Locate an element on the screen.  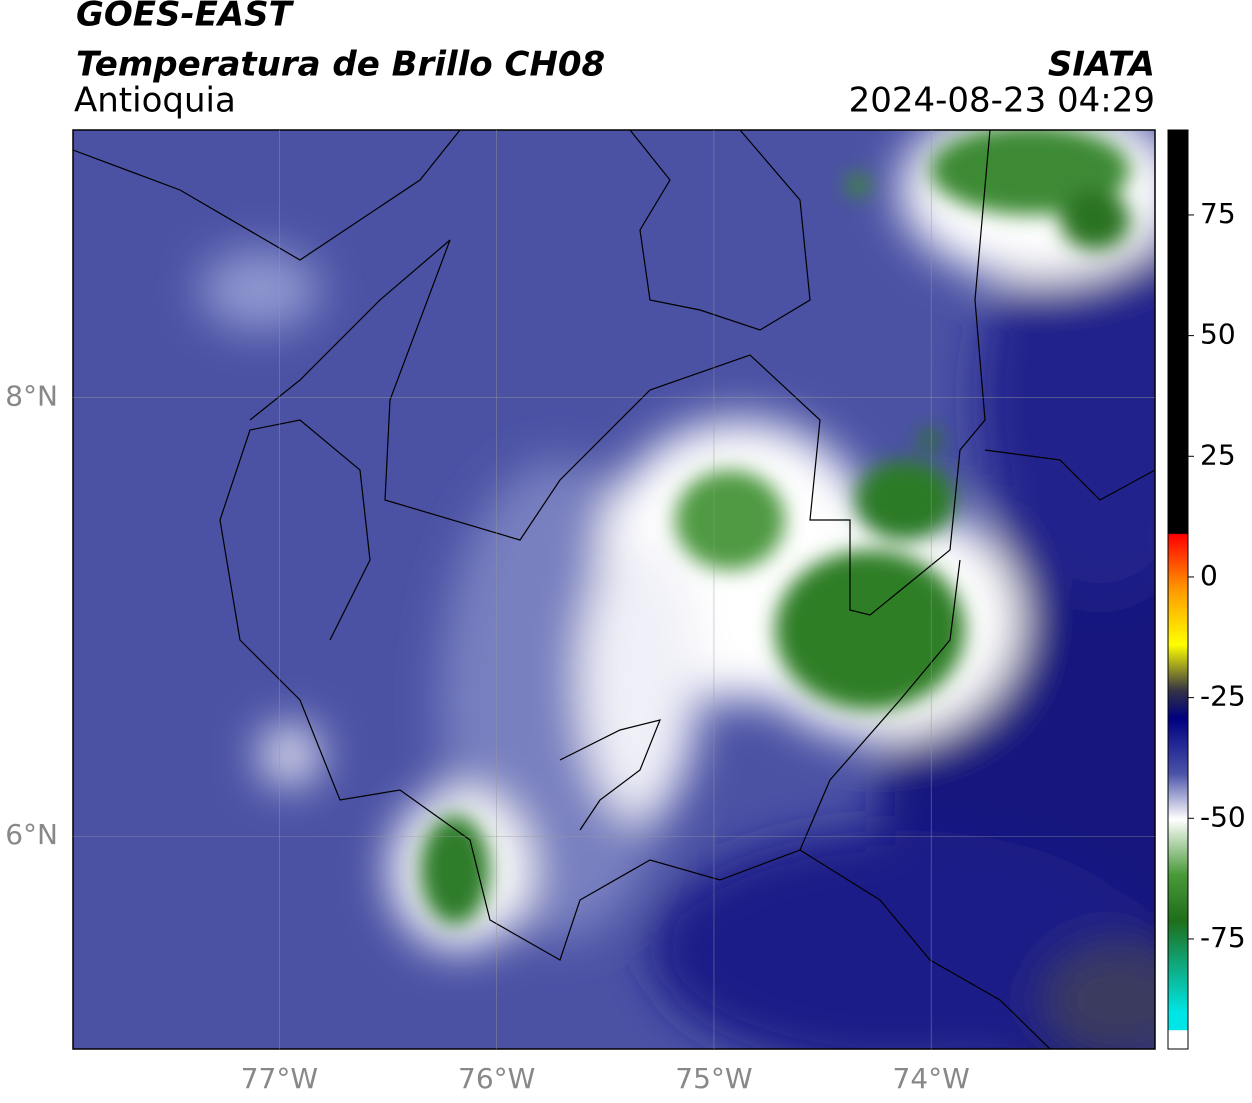
x-tick-label: 75°W is located at coordinates (713, 1078).